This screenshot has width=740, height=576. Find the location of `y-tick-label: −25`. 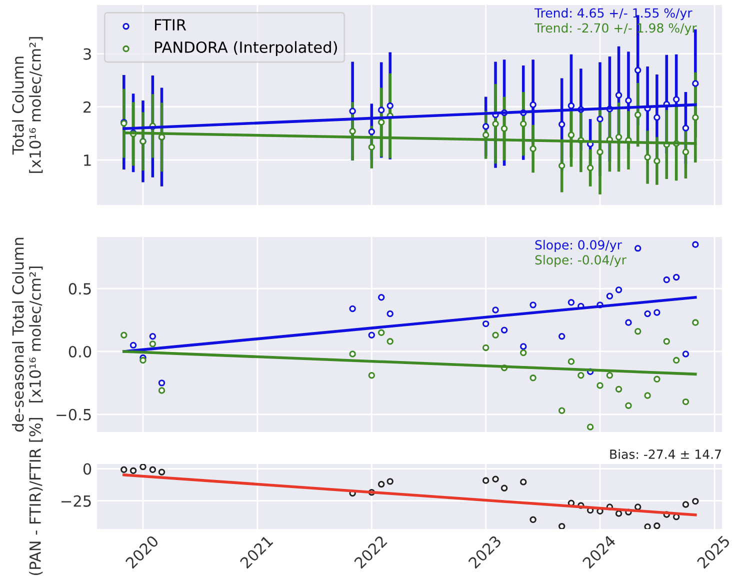

y-tick-label: −25 is located at coordinates (76, 501).